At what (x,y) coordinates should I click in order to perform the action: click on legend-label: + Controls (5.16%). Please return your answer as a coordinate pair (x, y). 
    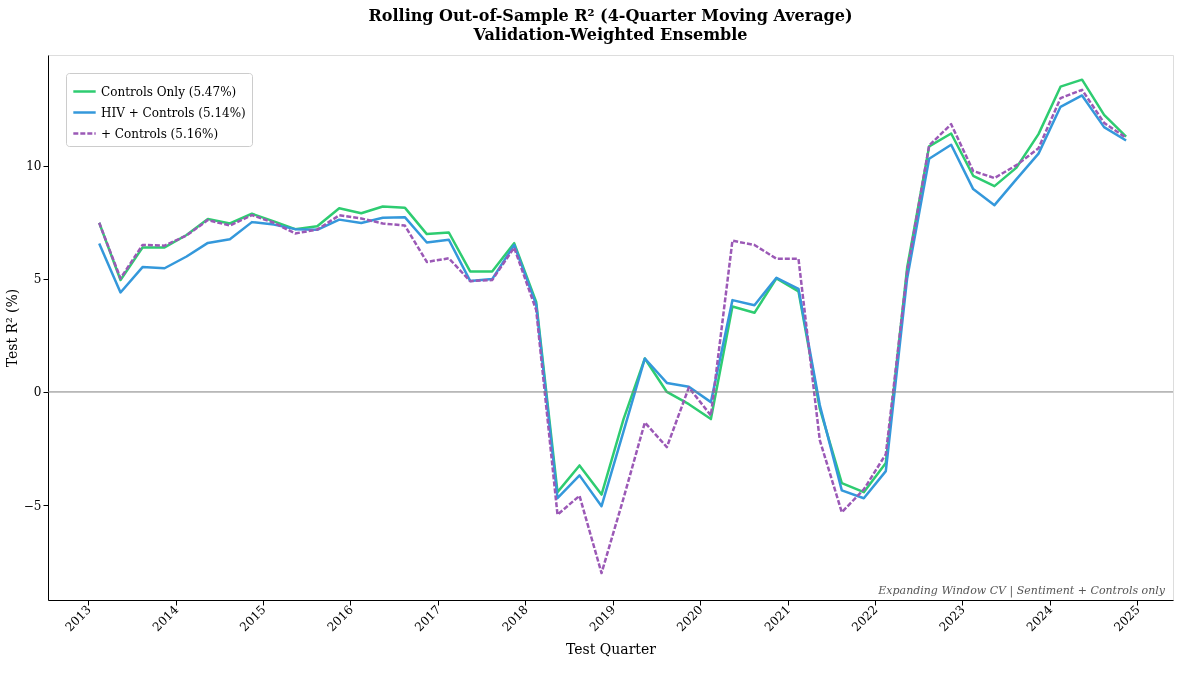
    Looking at the image, I should click on (160, 133).